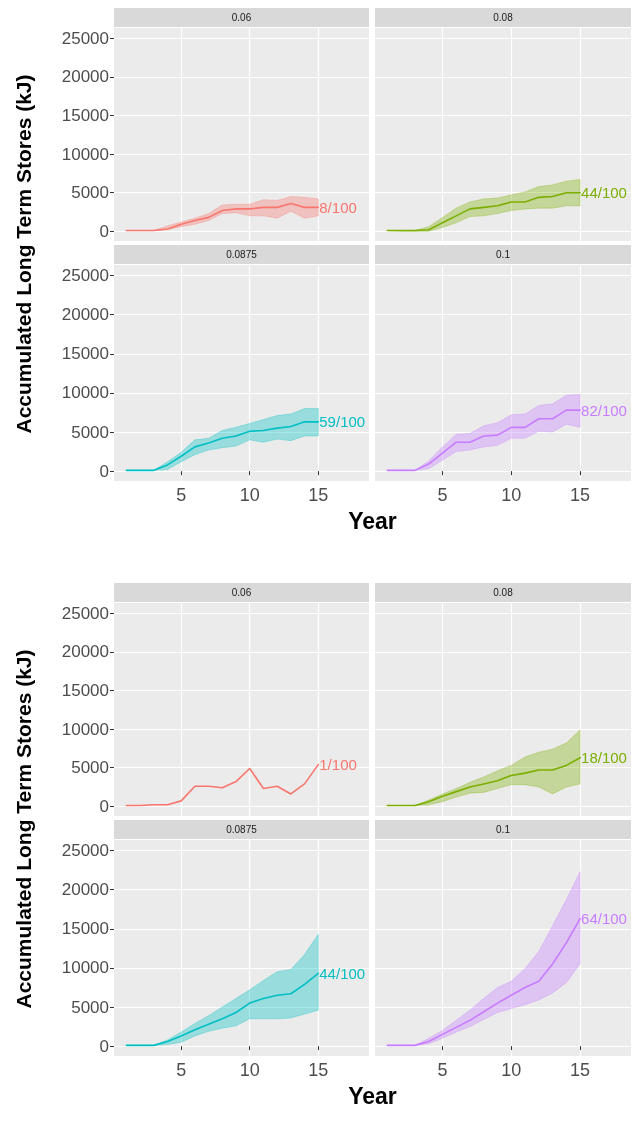 The width and height of the screenshot is (639, 1130). Describe the element at coordinates (604, 919) in the screenshot. I see `annotation: 64/100` at that location.